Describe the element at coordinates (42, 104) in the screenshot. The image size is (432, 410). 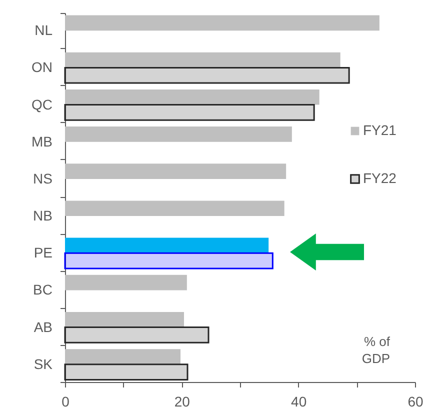
I see `y-tick-label: QC` at that location.